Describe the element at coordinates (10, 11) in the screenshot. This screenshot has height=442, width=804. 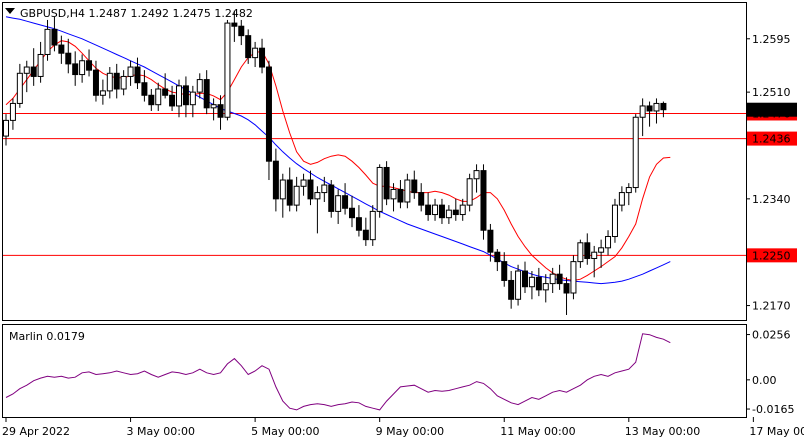
I see `dropdown-arrow-icon` at that location.